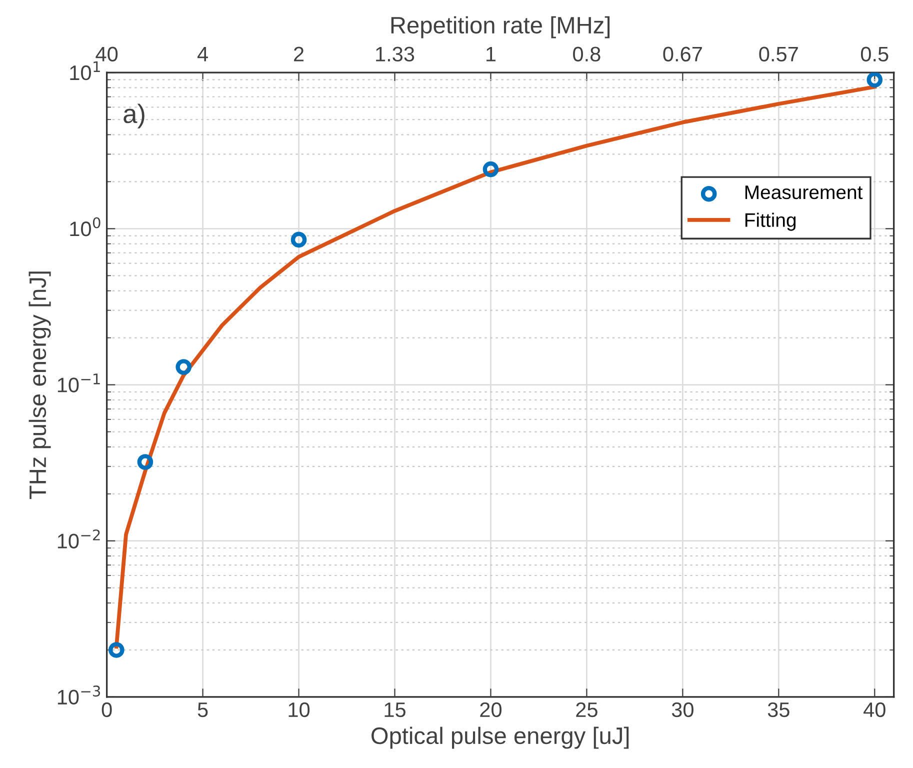  What do you see at coordinates (107, 54) in the screenshot?
I see `text: 40` at bounding box center [107, 54].